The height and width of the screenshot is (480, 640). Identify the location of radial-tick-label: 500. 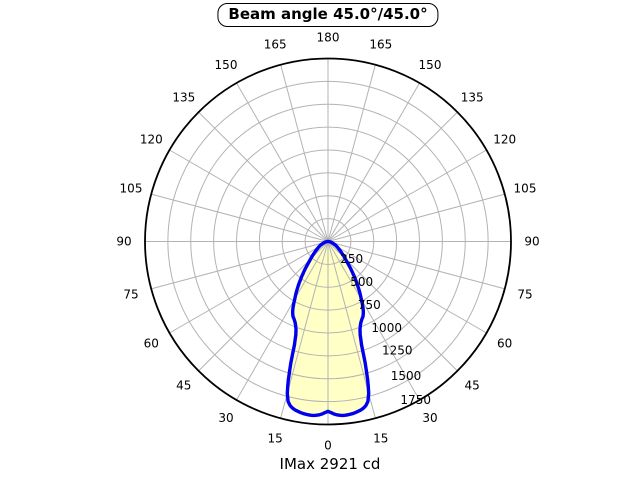
(361, 282).